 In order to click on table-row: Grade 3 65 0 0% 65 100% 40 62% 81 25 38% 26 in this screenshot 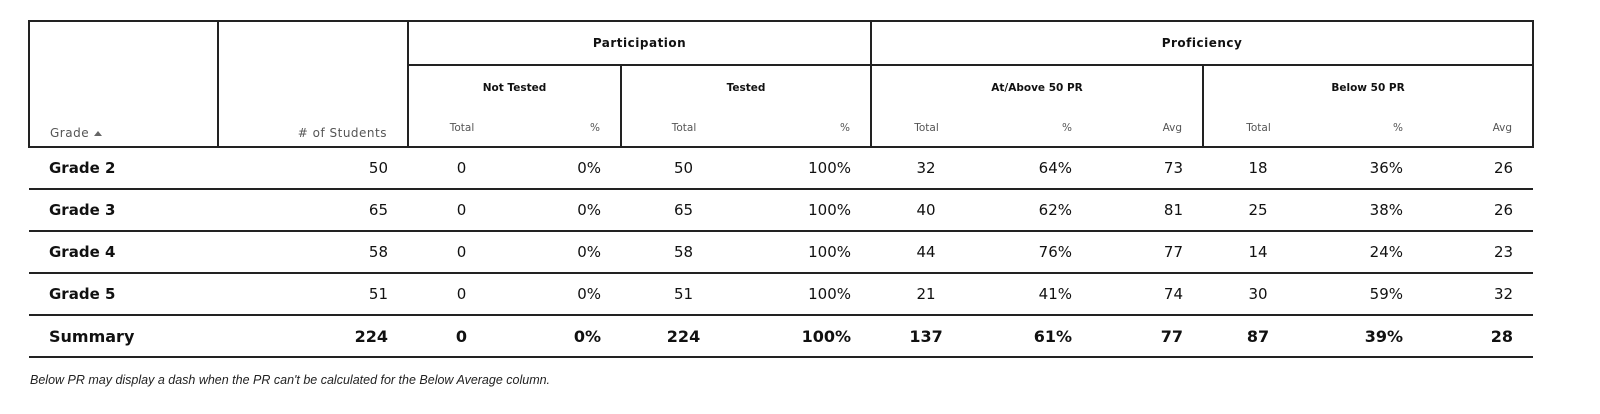, I will do `click(781, 210)`.